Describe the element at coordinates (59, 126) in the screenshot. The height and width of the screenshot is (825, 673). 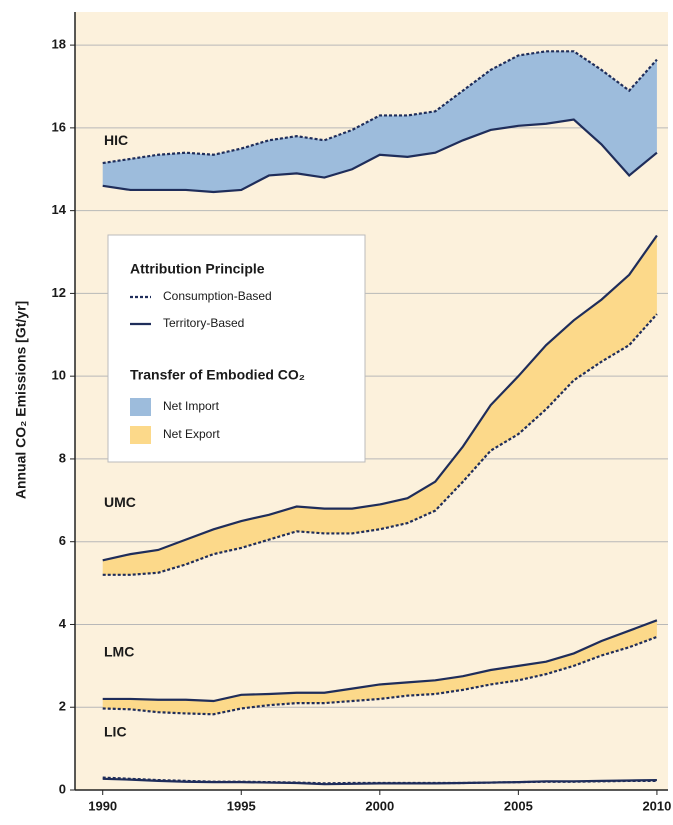
I see `y-tick-label: 16` at that location.